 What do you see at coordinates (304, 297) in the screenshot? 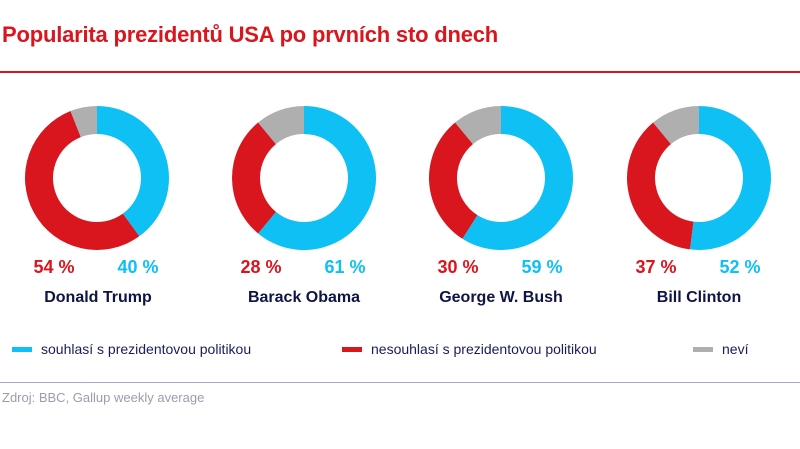
I see `name-obama: Barack Obama` at bounding box center [304, 297].